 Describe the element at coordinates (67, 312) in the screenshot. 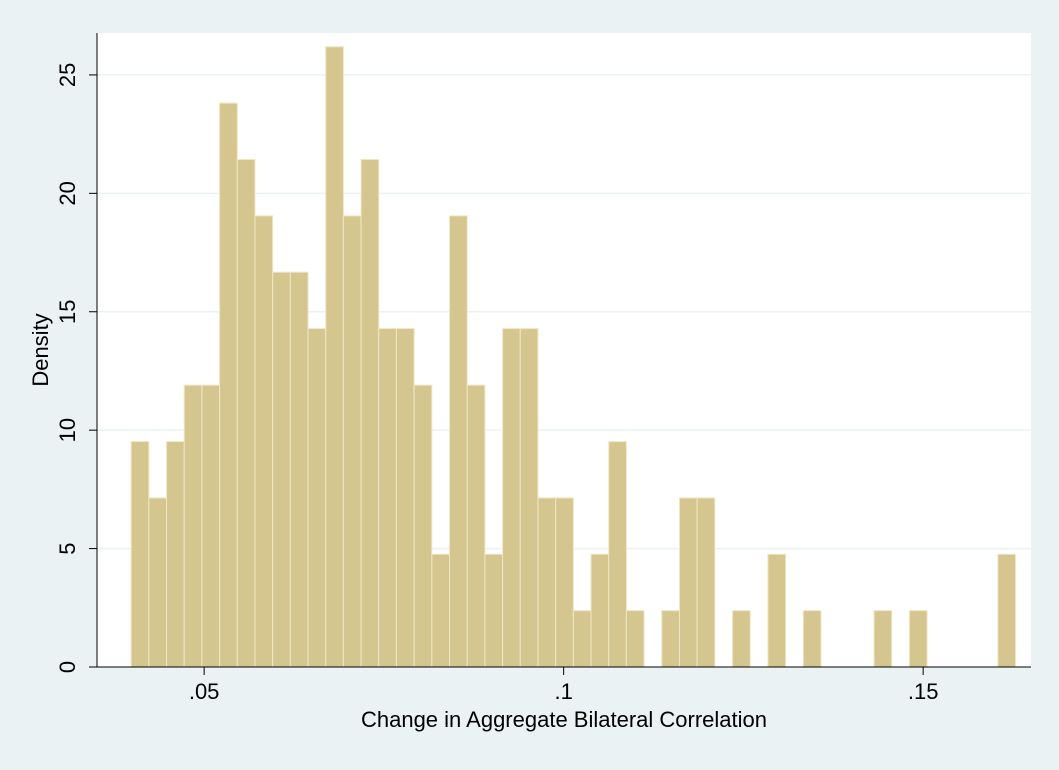

I see `y-tick-label: 15` at that location.